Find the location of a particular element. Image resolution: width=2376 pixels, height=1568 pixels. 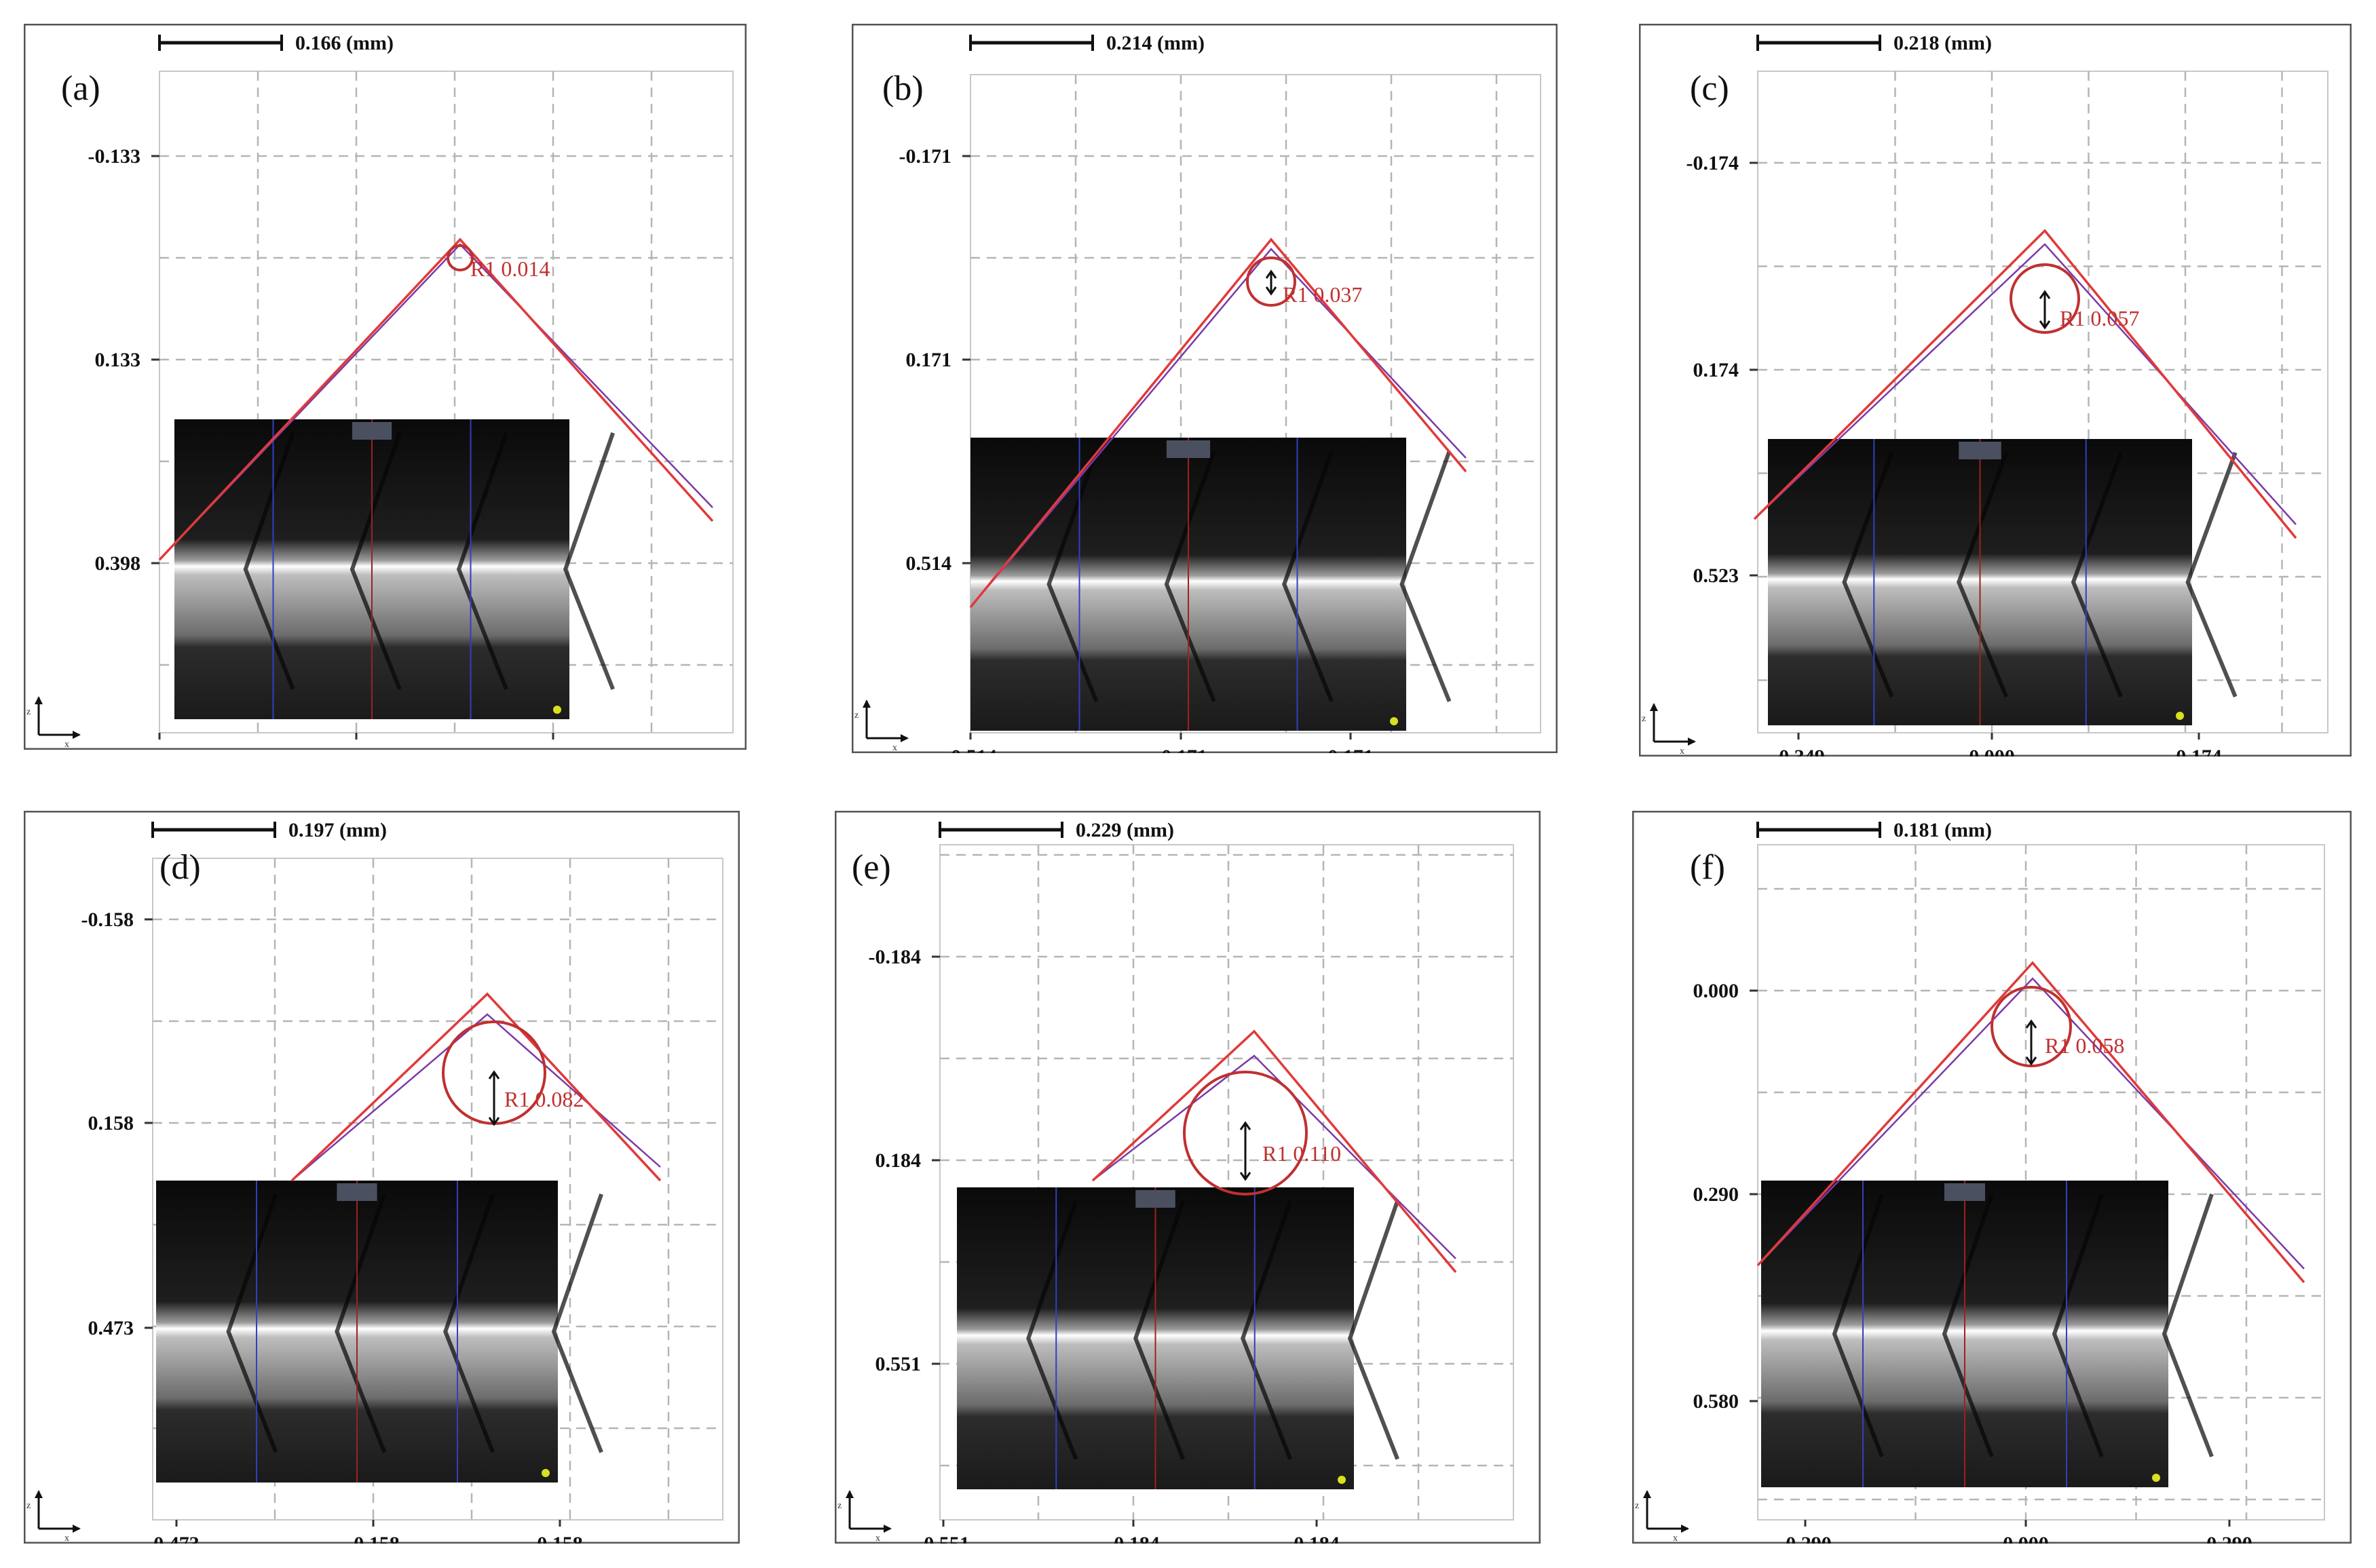

y-tick-label: 0.171 is located at coordinates (929, 360).